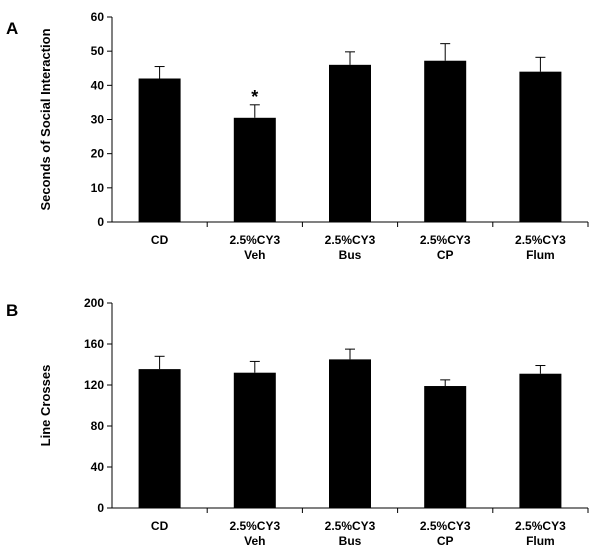  Describe the element at coordinates (12, 28) in the screenshot. I see `panel-label: A` at that location.